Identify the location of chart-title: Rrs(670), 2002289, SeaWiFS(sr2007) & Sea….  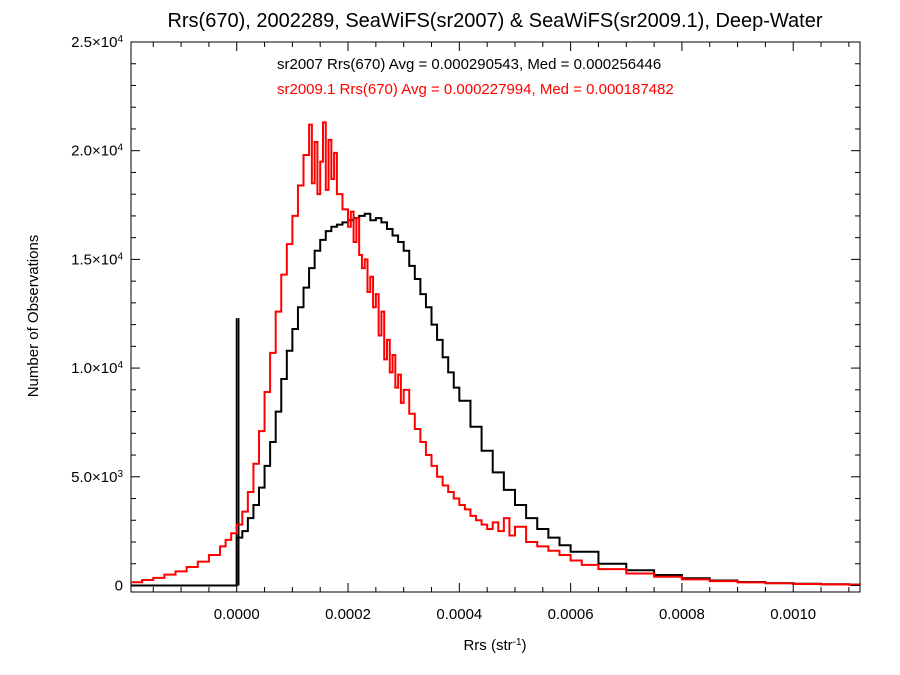
(494, 21).